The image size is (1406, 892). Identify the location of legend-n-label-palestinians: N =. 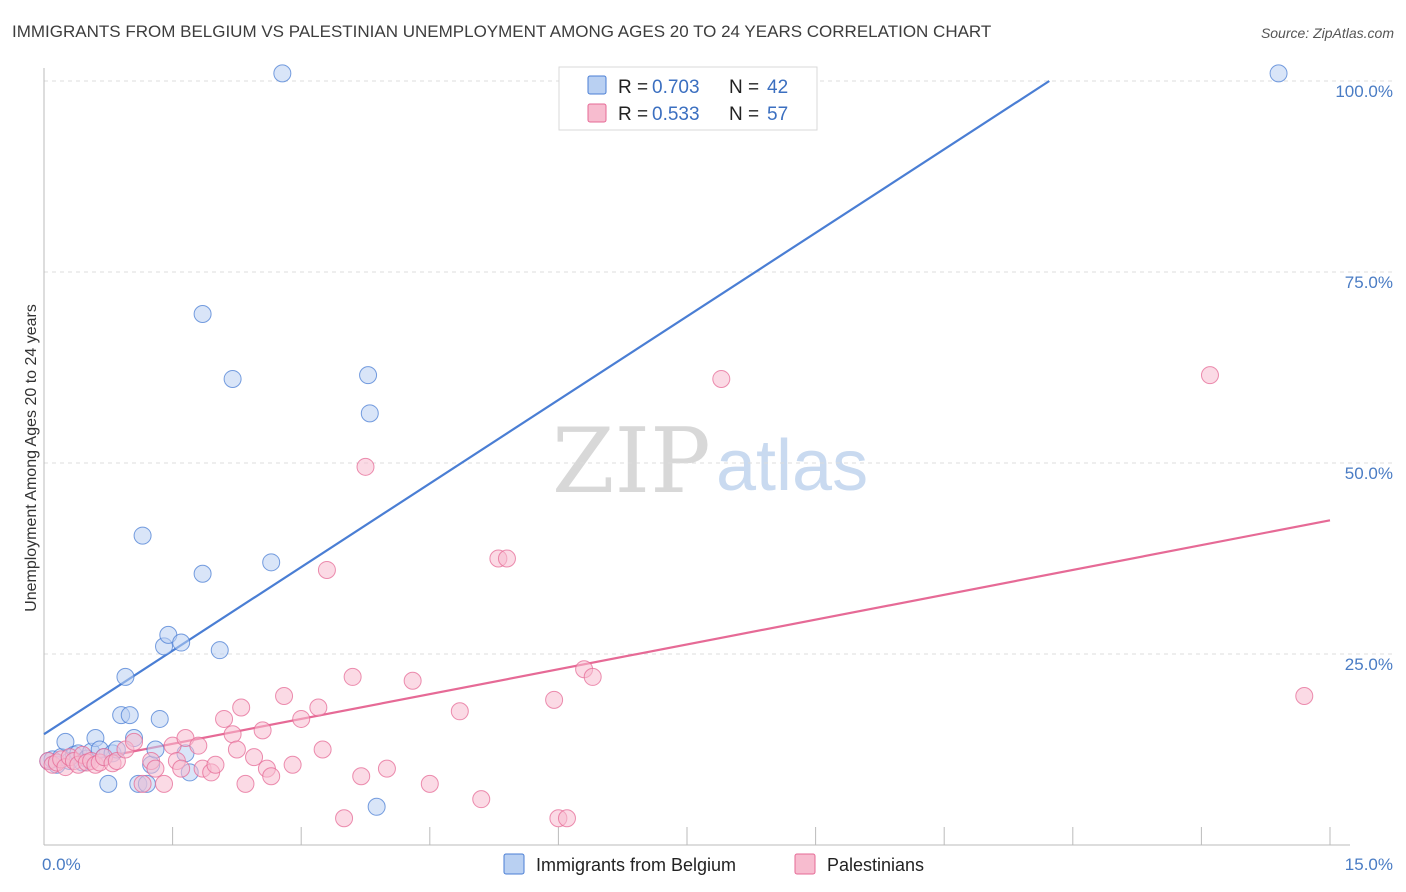
(744, 114).